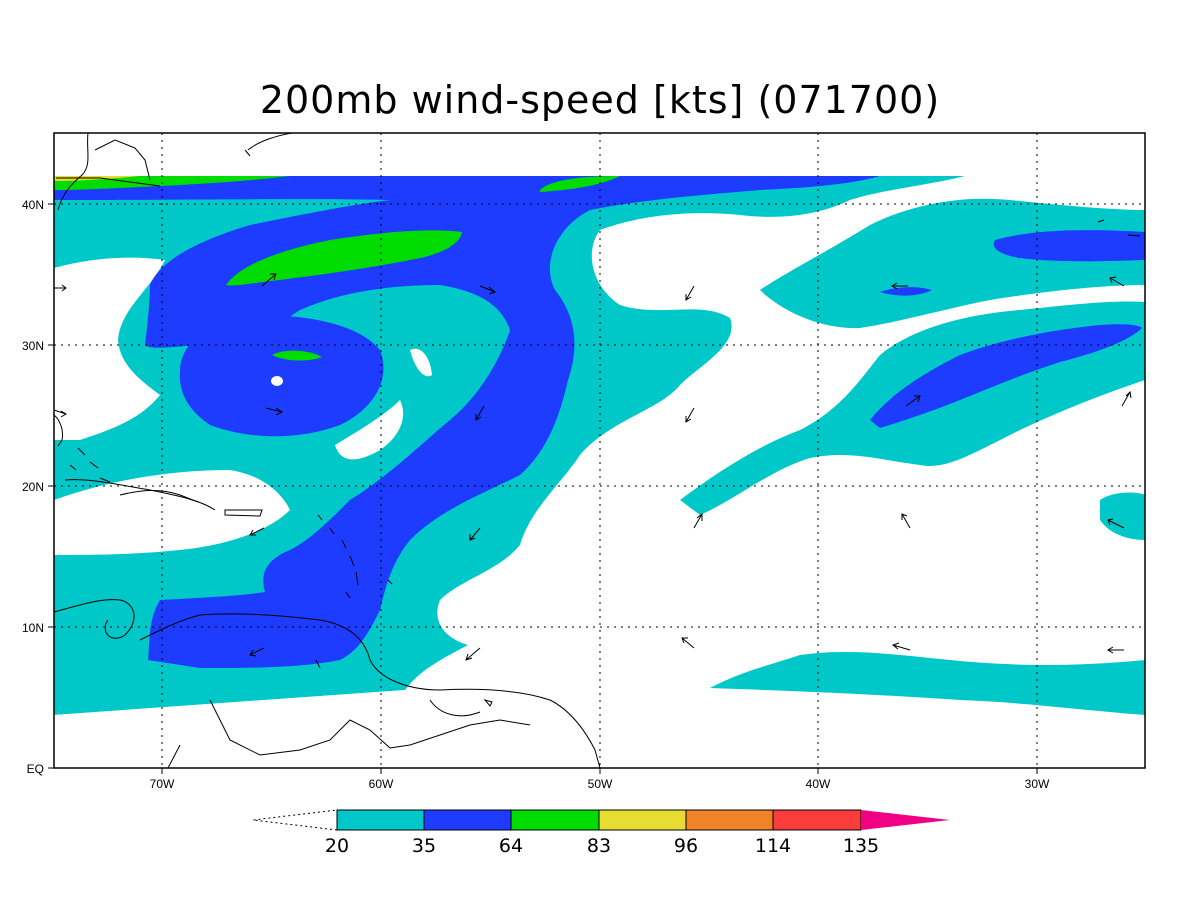  I want to click on north-america-coast, so click(174, 172).